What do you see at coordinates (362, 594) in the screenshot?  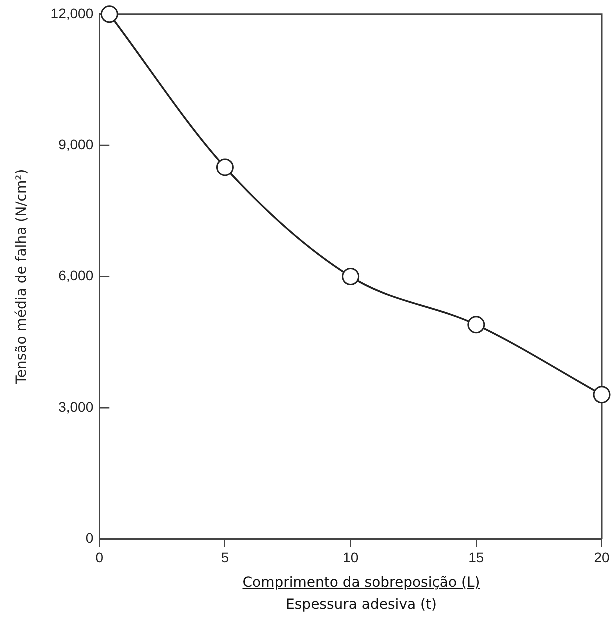 I see `x-axis-title: Comprimento da sobreposição (L) Espessura adesiva (t)` at bounding box center [362, 594].